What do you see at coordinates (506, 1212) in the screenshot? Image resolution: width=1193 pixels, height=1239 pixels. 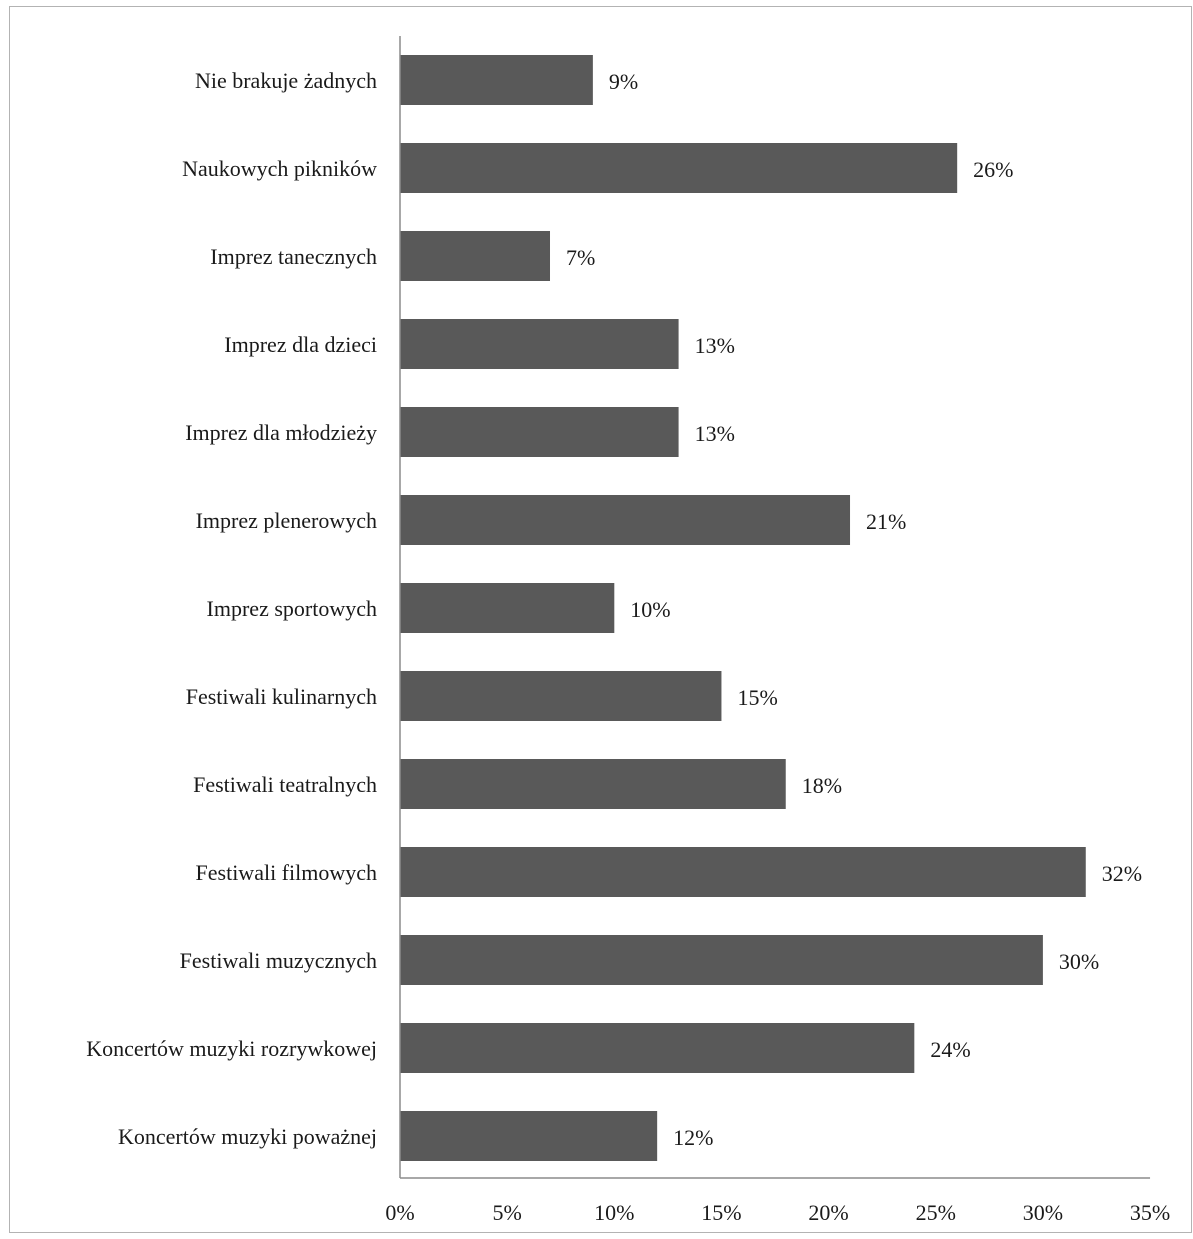 I see `x-tick-label: 5%` at bounding box center [506, 1212].